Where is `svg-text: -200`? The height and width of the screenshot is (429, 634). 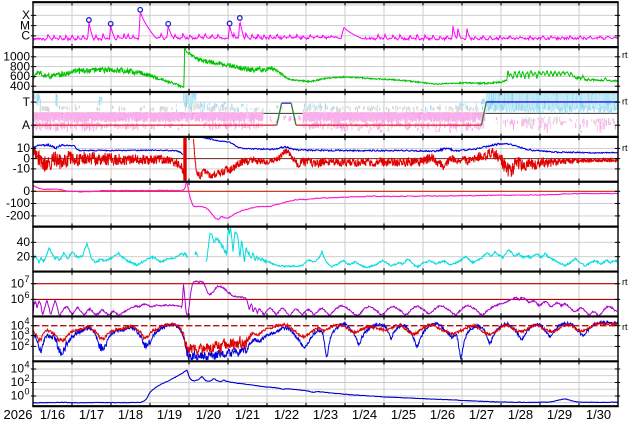 svg-text: -200 is located at coordinates (18, 216).